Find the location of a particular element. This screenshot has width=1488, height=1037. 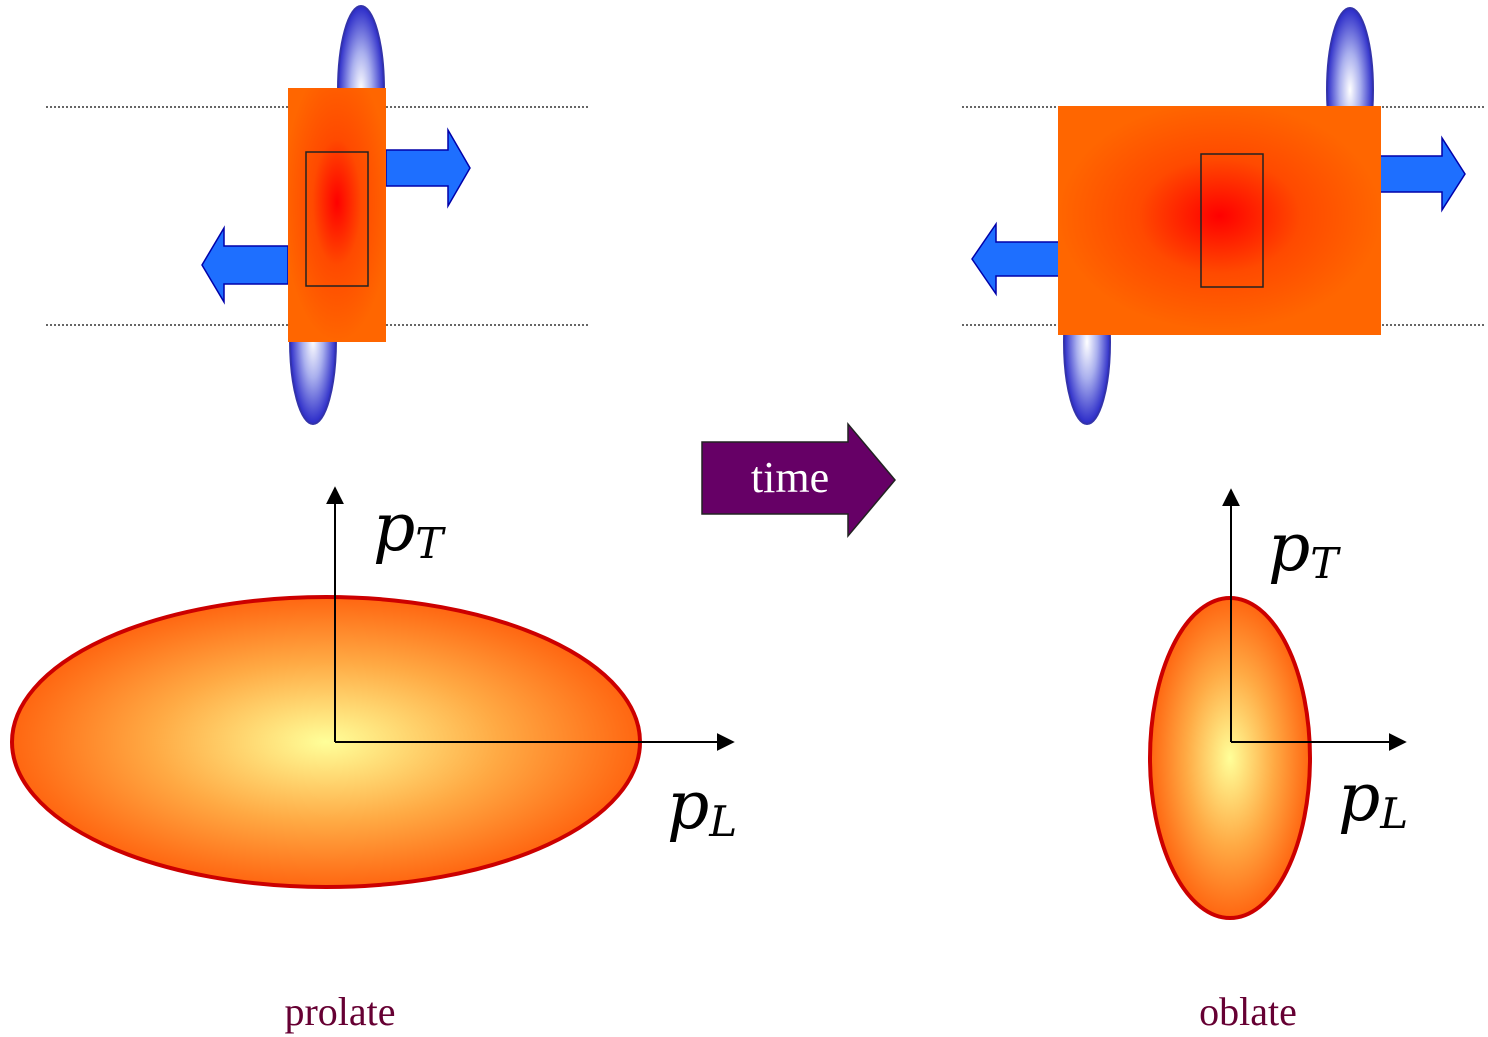

left-collision-scene is located at coordinates (318, 215).